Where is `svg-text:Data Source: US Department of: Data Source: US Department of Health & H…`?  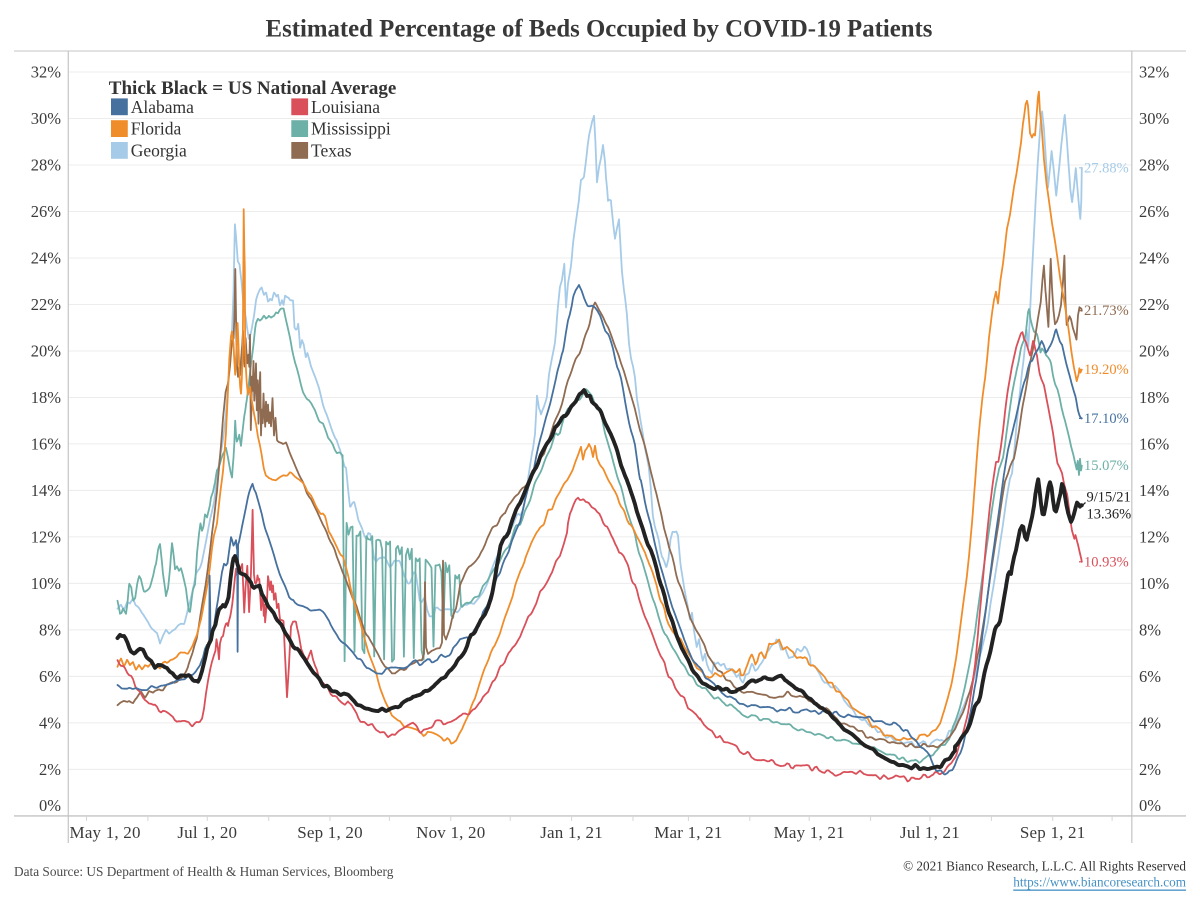 svg-text:Data Source: US Department of: Data Source: US Department of Health & H… is located at coordinates (204, 871).